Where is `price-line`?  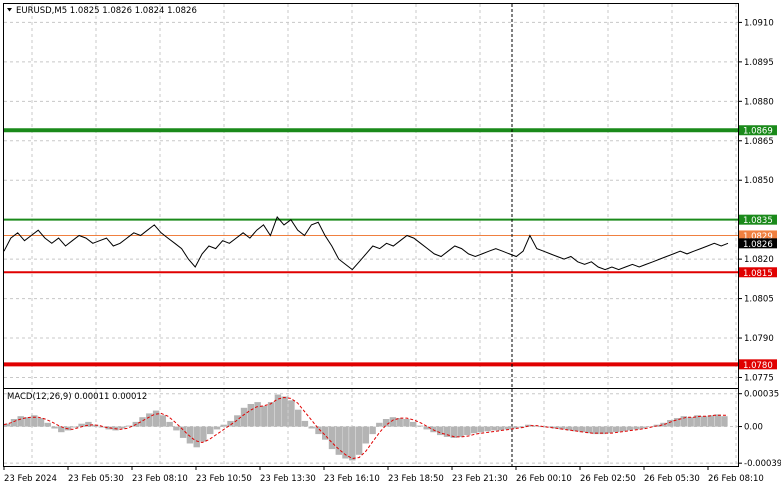
price-line is located at coordinates (366, 243).